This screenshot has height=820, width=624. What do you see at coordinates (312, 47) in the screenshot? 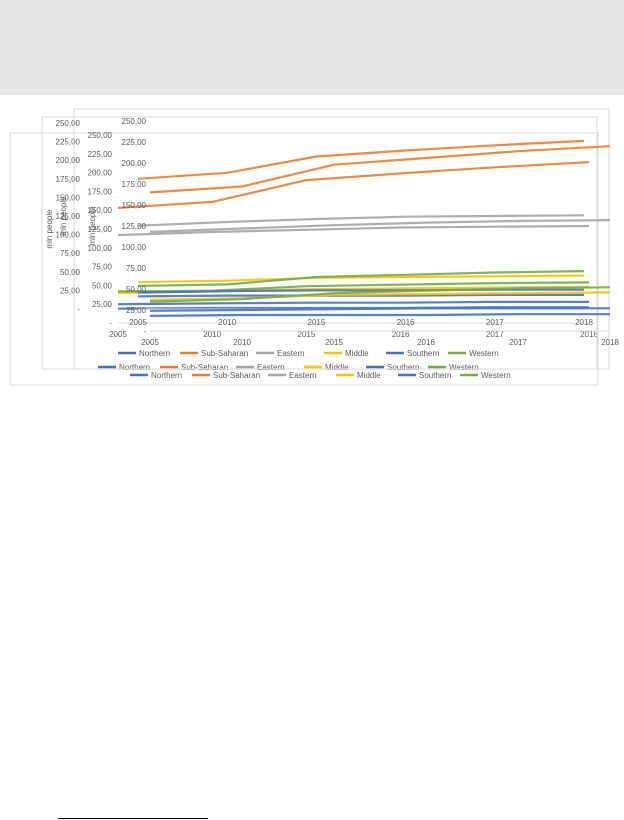
I see `header-band` at bounding box center [312, 47].